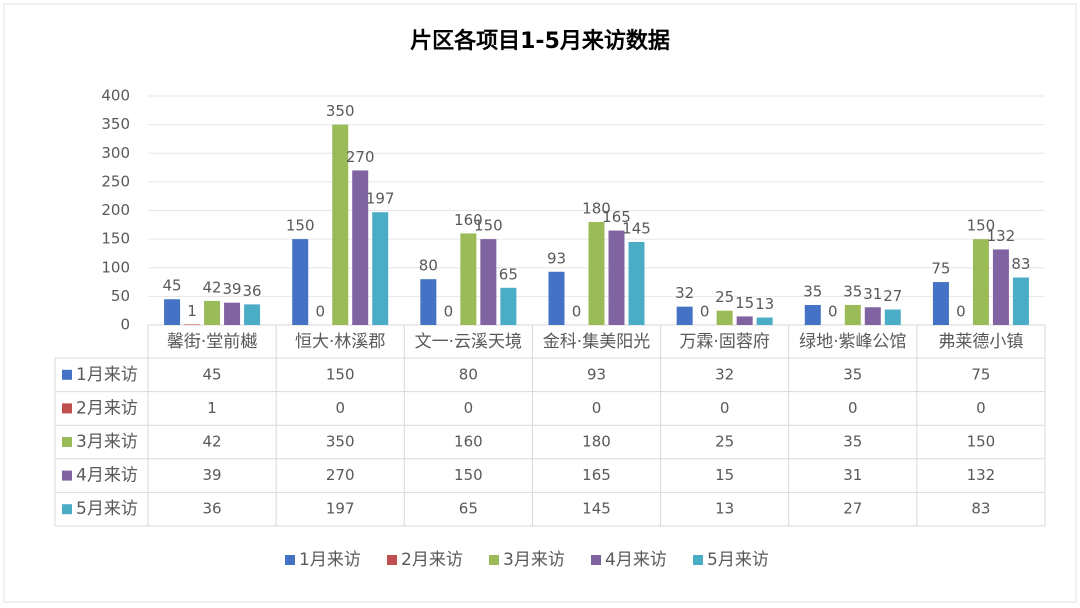 This screenshot has width=1080, height=608. I want to click on data-label: 350, so click(340, 111).